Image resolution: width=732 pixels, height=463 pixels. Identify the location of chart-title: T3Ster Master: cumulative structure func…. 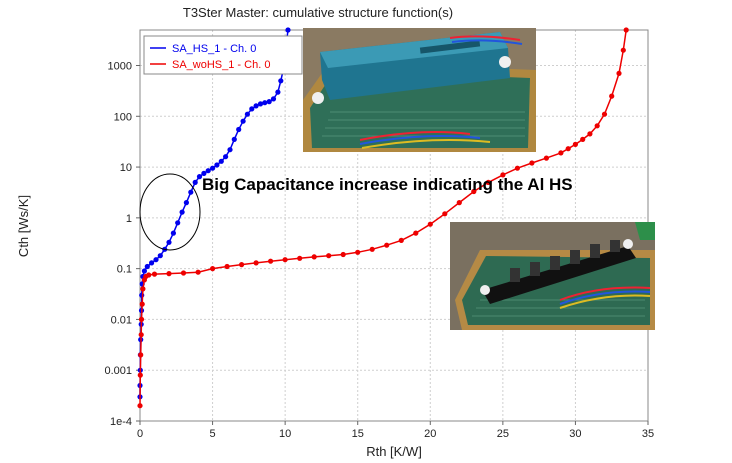
(318, 12).